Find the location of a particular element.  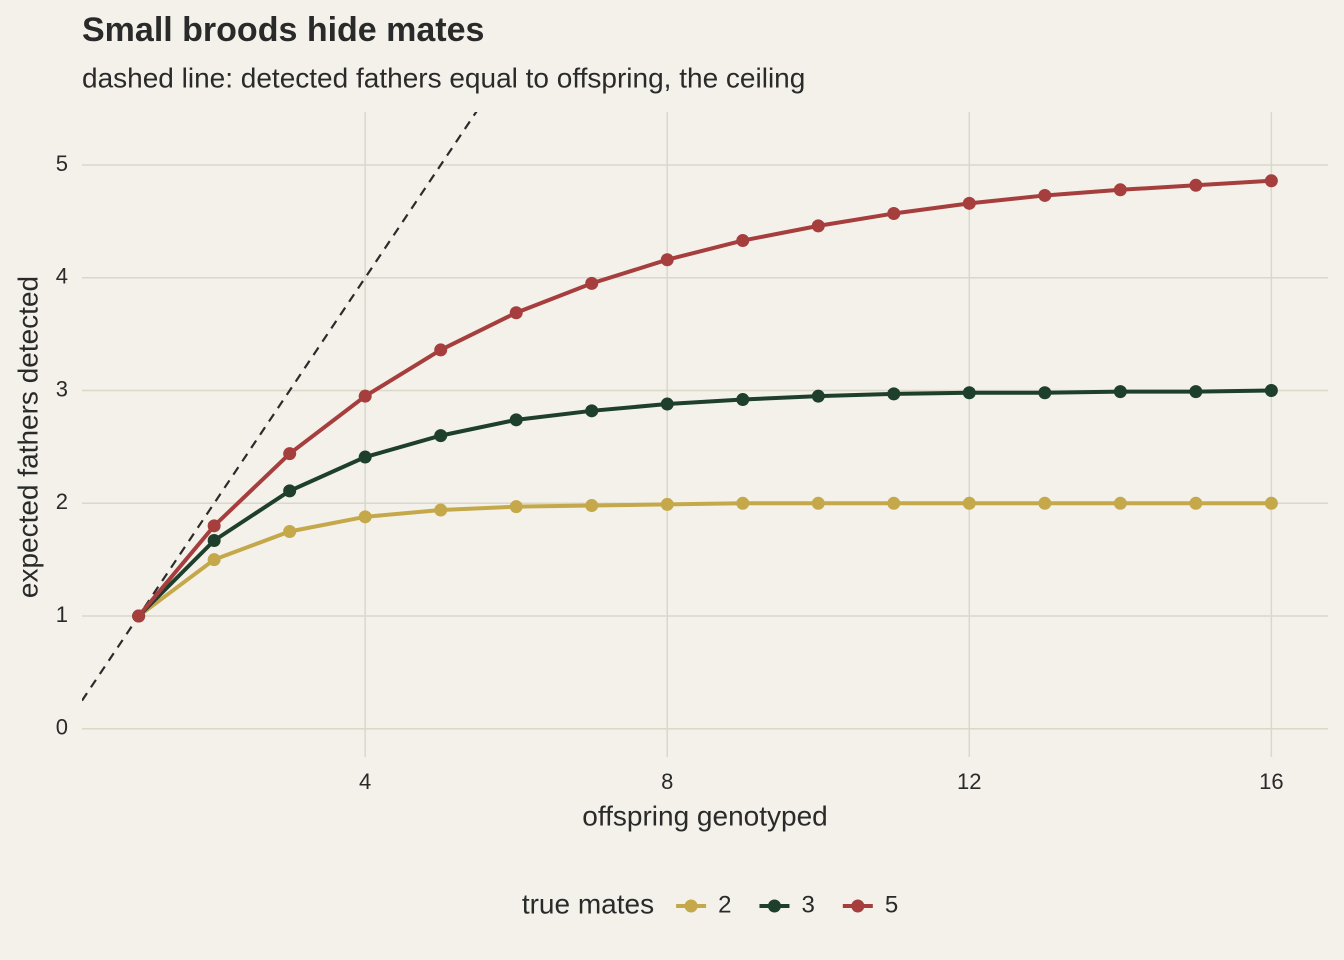

x-axis-label: offspring genotyped is located at coordinates (704, 815).